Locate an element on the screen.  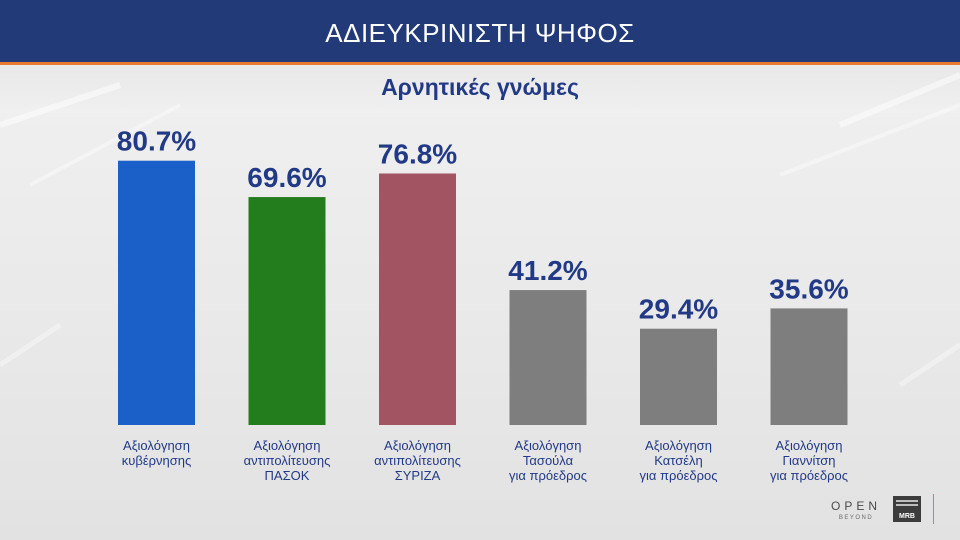
mrb-logo: MRB is located at coordinates (907, 509).